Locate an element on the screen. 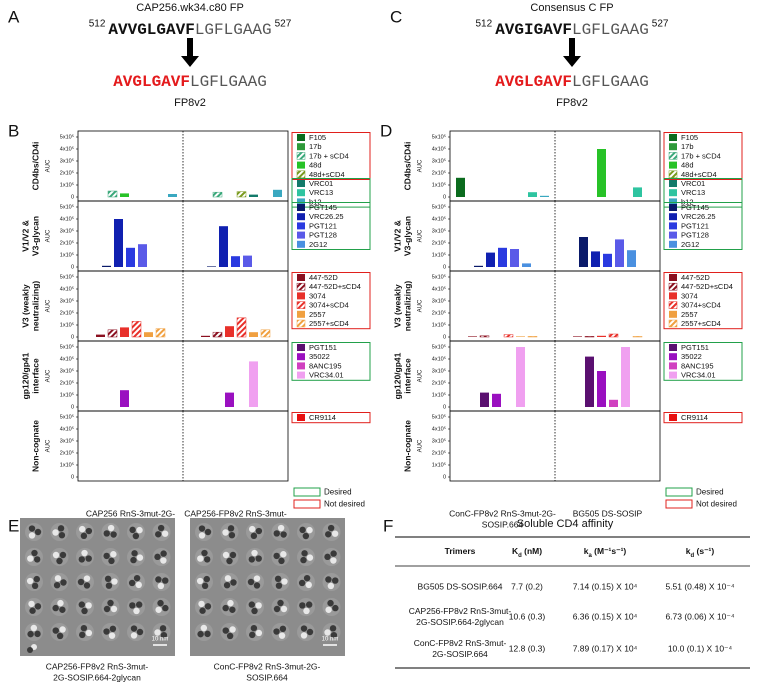 The image size is (760, 686). table-title: Soluble CD4 affinity is located at coordinates (565, 524).